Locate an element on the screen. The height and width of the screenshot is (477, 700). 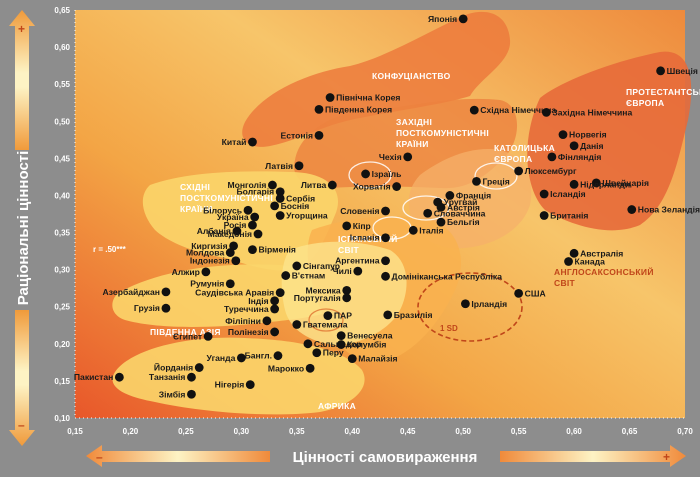
data-point-label: Фінляндія is located at coordinates (579, 157).